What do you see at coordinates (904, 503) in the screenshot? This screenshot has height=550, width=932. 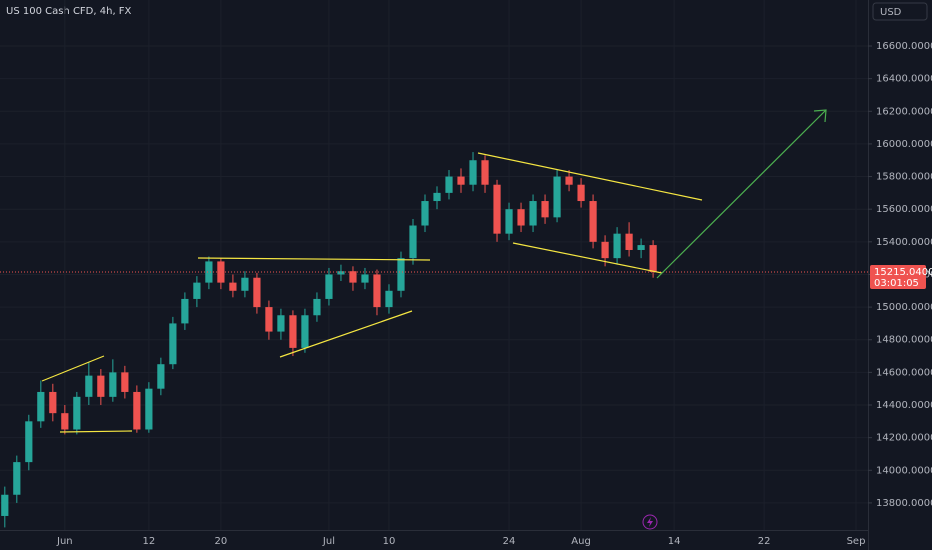 I see `y-tick-label: 13800.0000` at bounding box center [904, 503].